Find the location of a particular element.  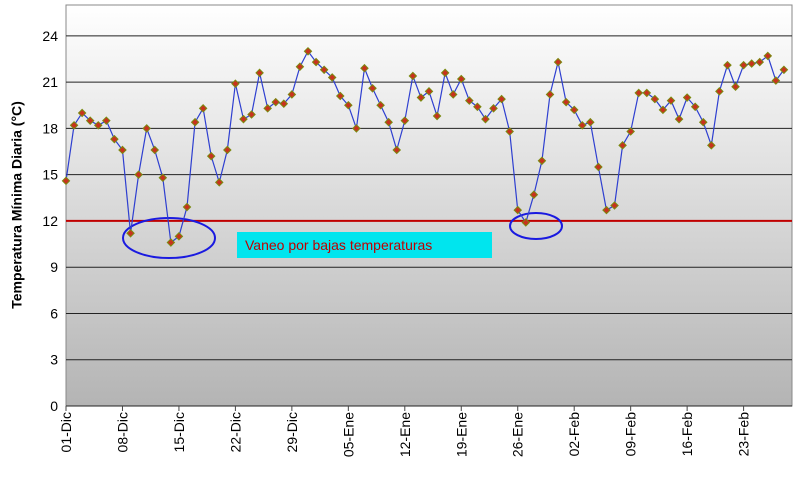

x-tick-label: 26-Ene is located at coordinates (518, 434).